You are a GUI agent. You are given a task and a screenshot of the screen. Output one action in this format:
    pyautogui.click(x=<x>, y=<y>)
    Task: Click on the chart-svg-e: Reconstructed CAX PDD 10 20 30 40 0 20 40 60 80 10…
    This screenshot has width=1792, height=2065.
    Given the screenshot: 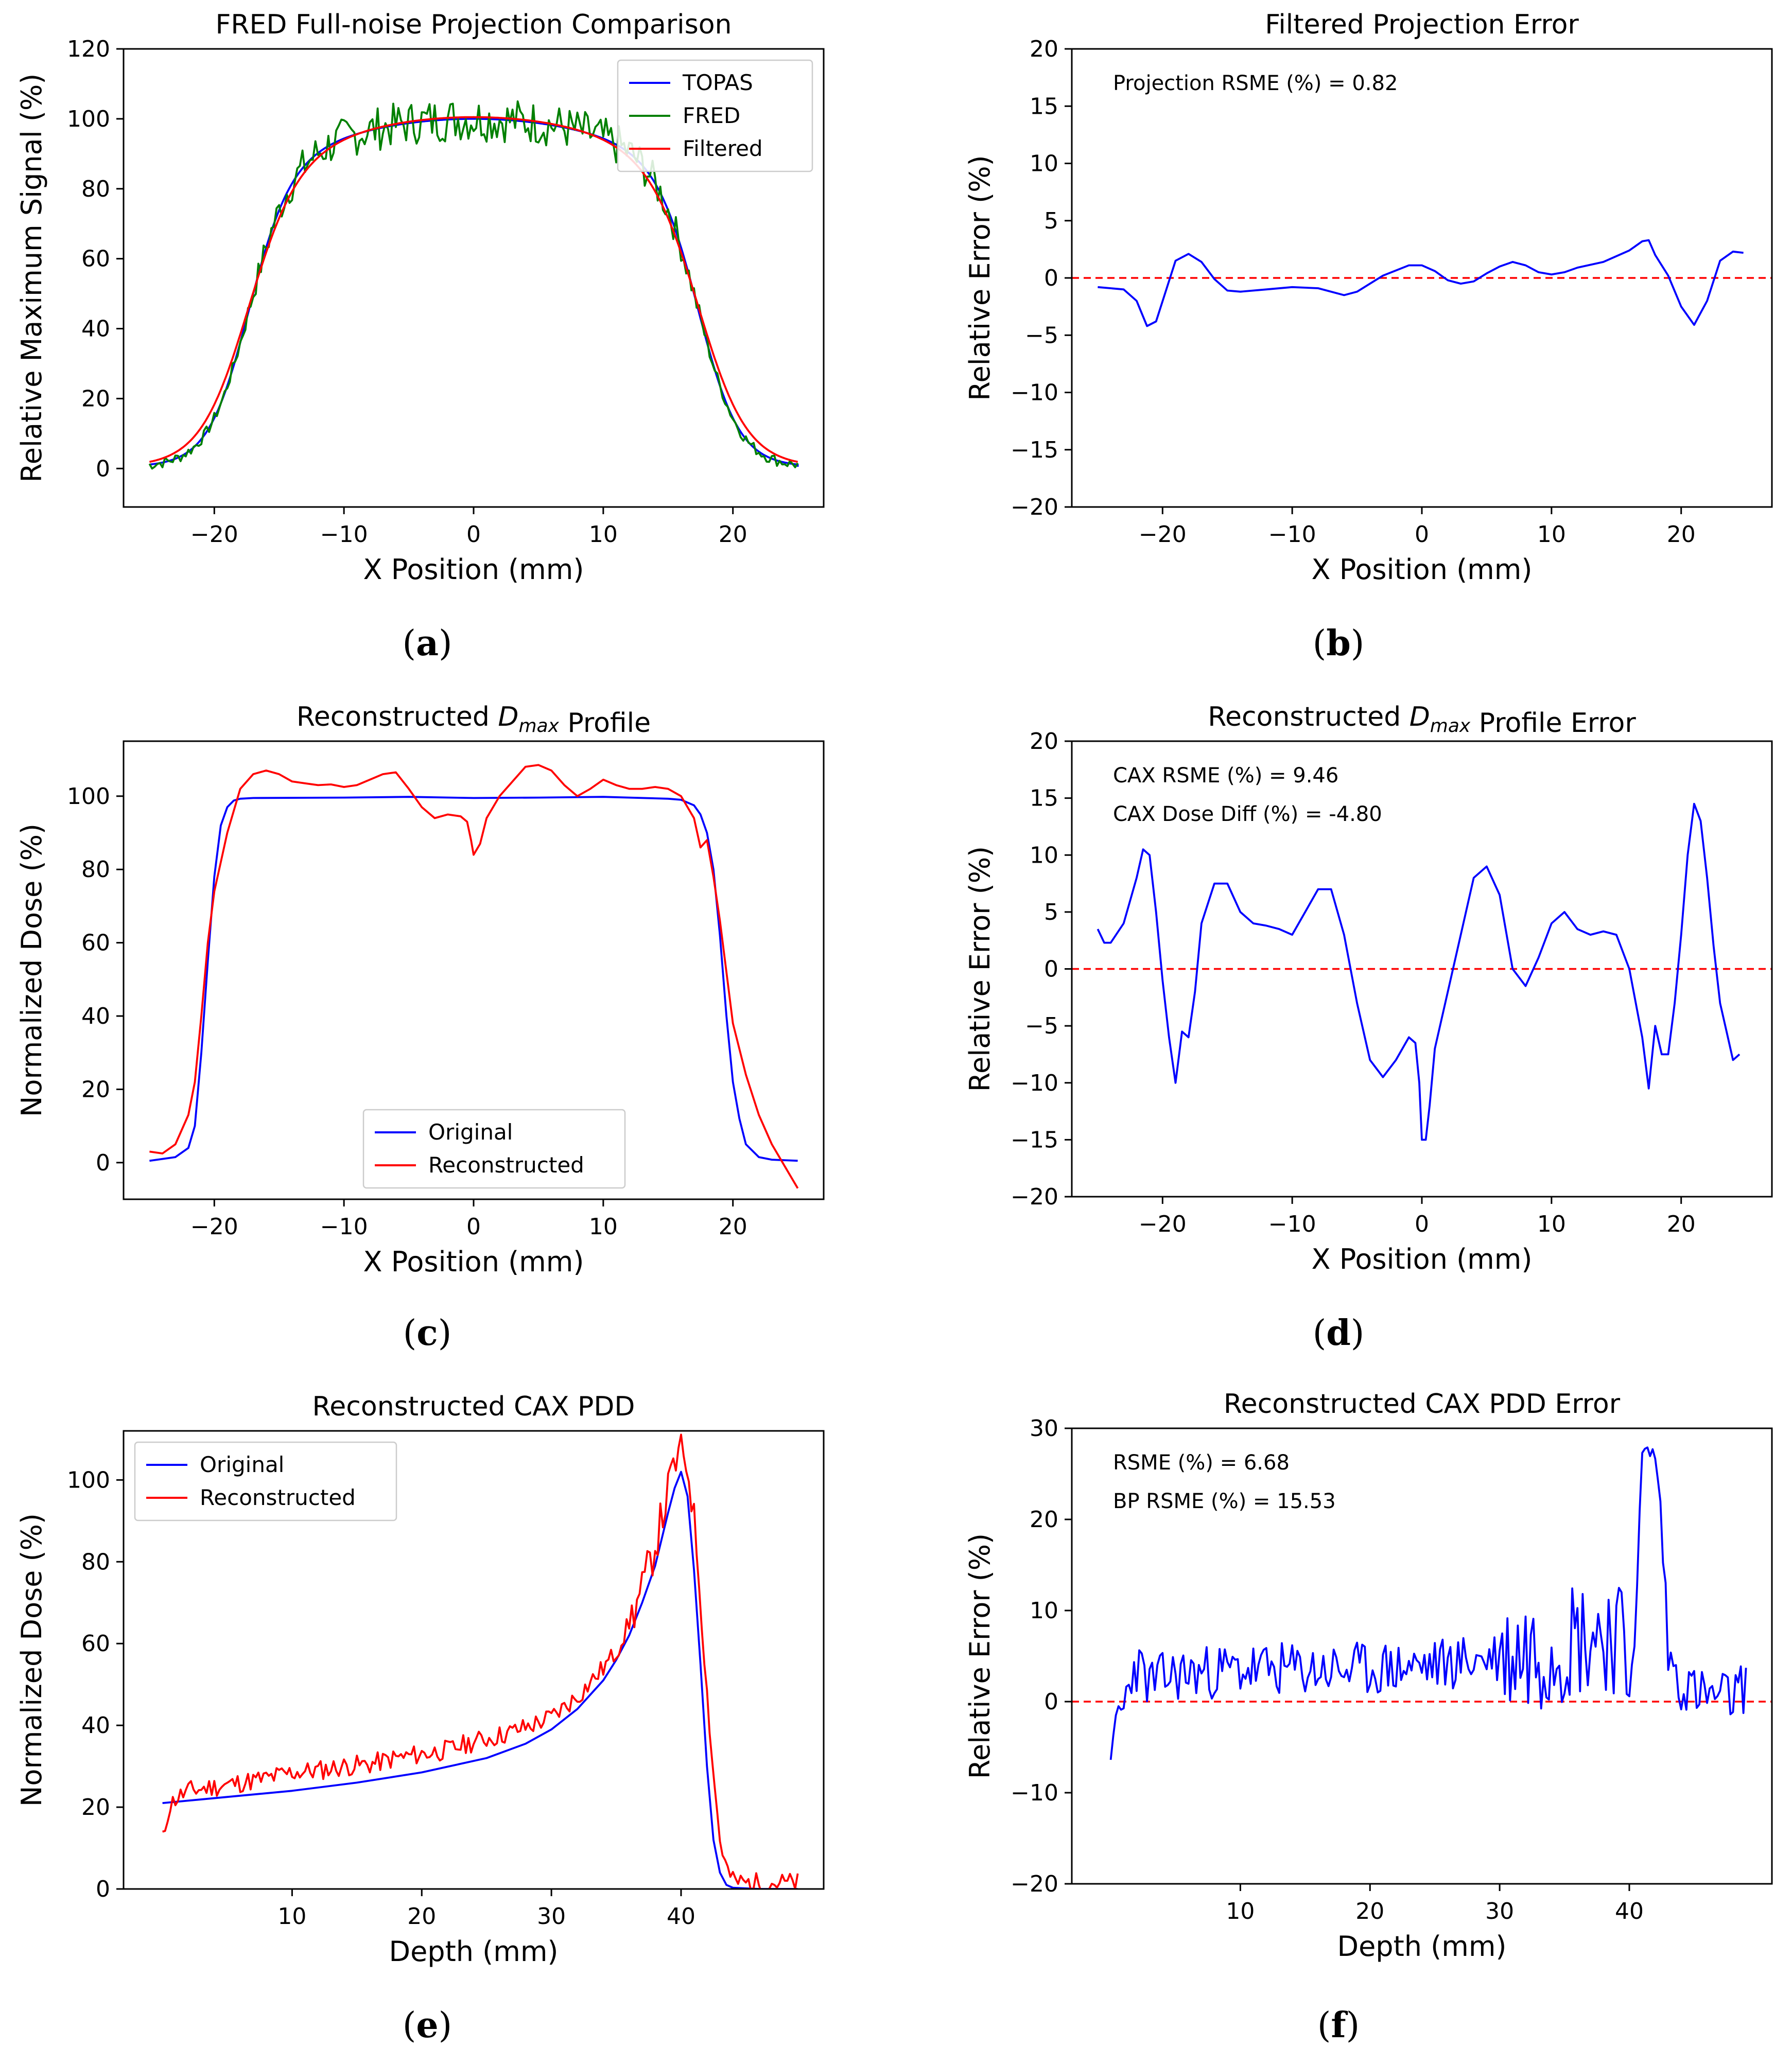 What is the action you would take?
    pyautogui.click(x=420, y=1679)
    